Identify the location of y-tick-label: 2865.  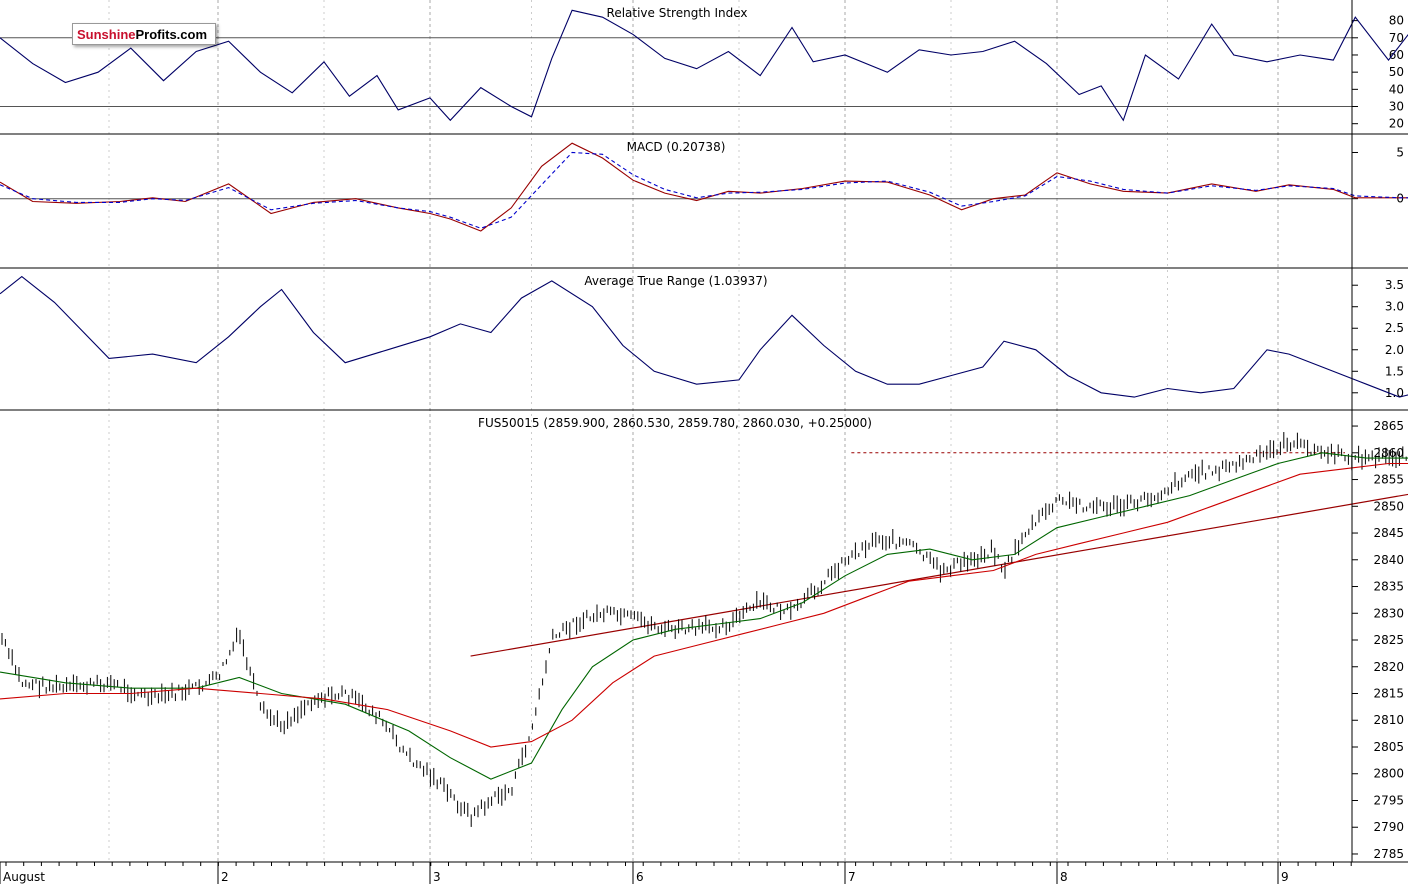
(1388, 426).